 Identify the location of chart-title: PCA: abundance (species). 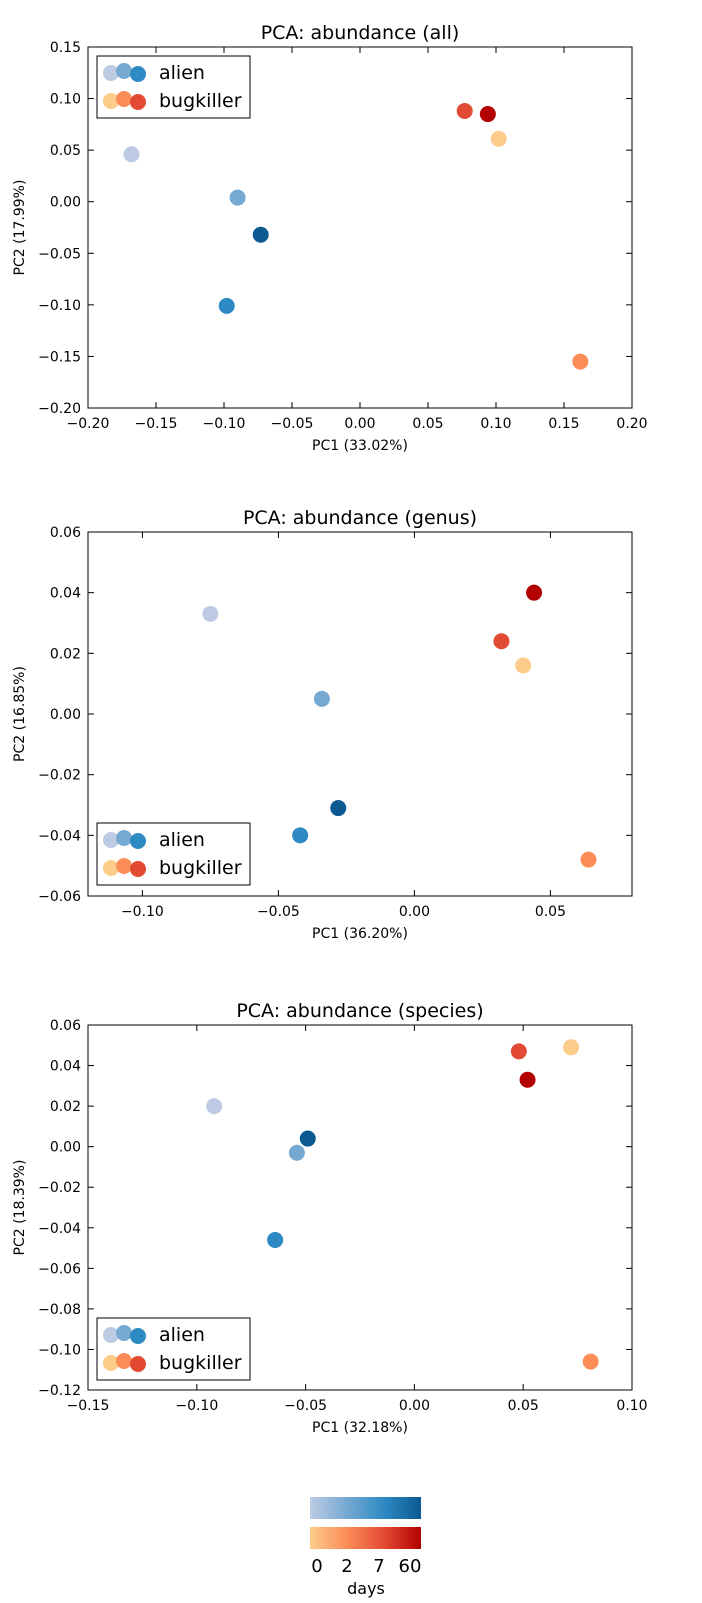
(359, 1011).